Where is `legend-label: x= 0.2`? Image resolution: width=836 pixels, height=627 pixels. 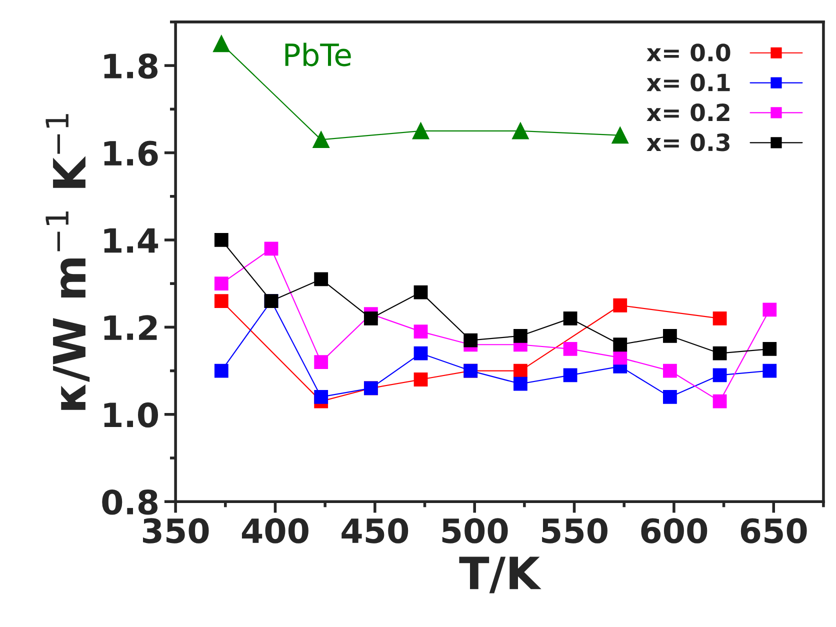 legend-label: x= 0.2 is located at coordinates (688, 112).